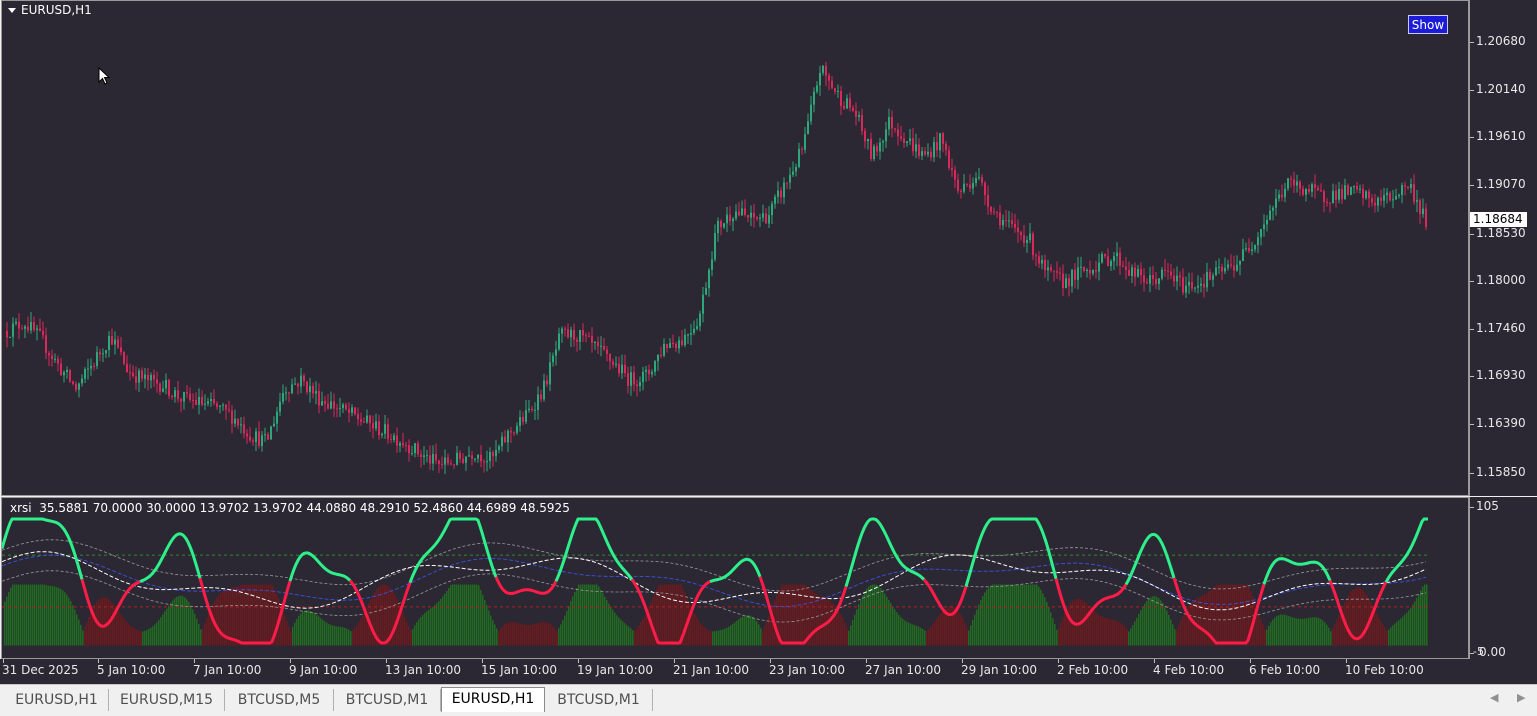 Image resolution: width=1537 pixels, height=716 pixels. I want to click on chart-symbol-title: EURUSD,H1, so click(50, 10).